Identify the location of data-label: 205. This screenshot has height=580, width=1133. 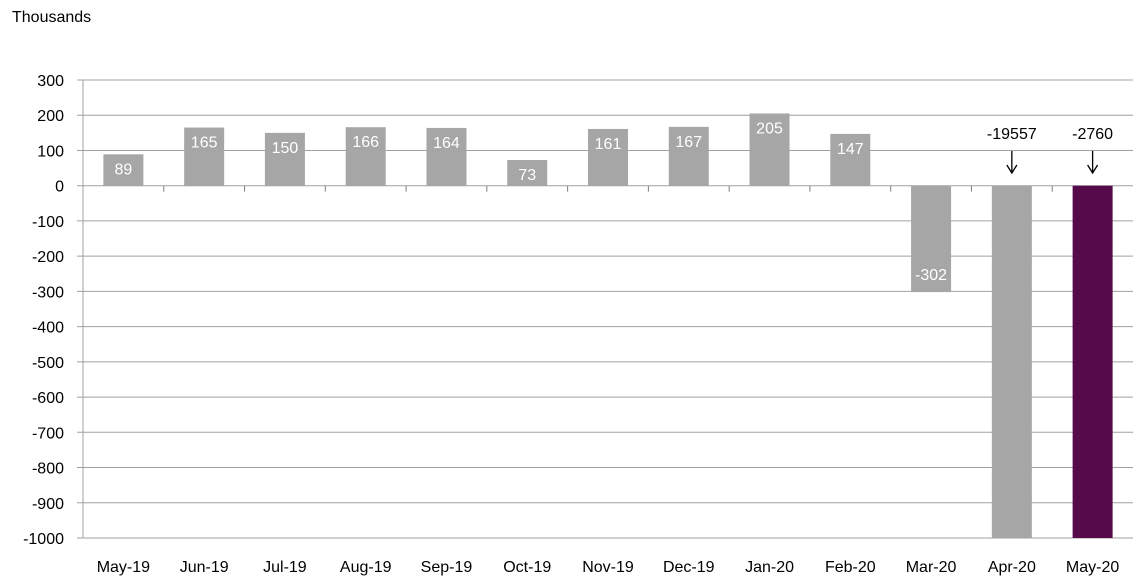
(769, 128).